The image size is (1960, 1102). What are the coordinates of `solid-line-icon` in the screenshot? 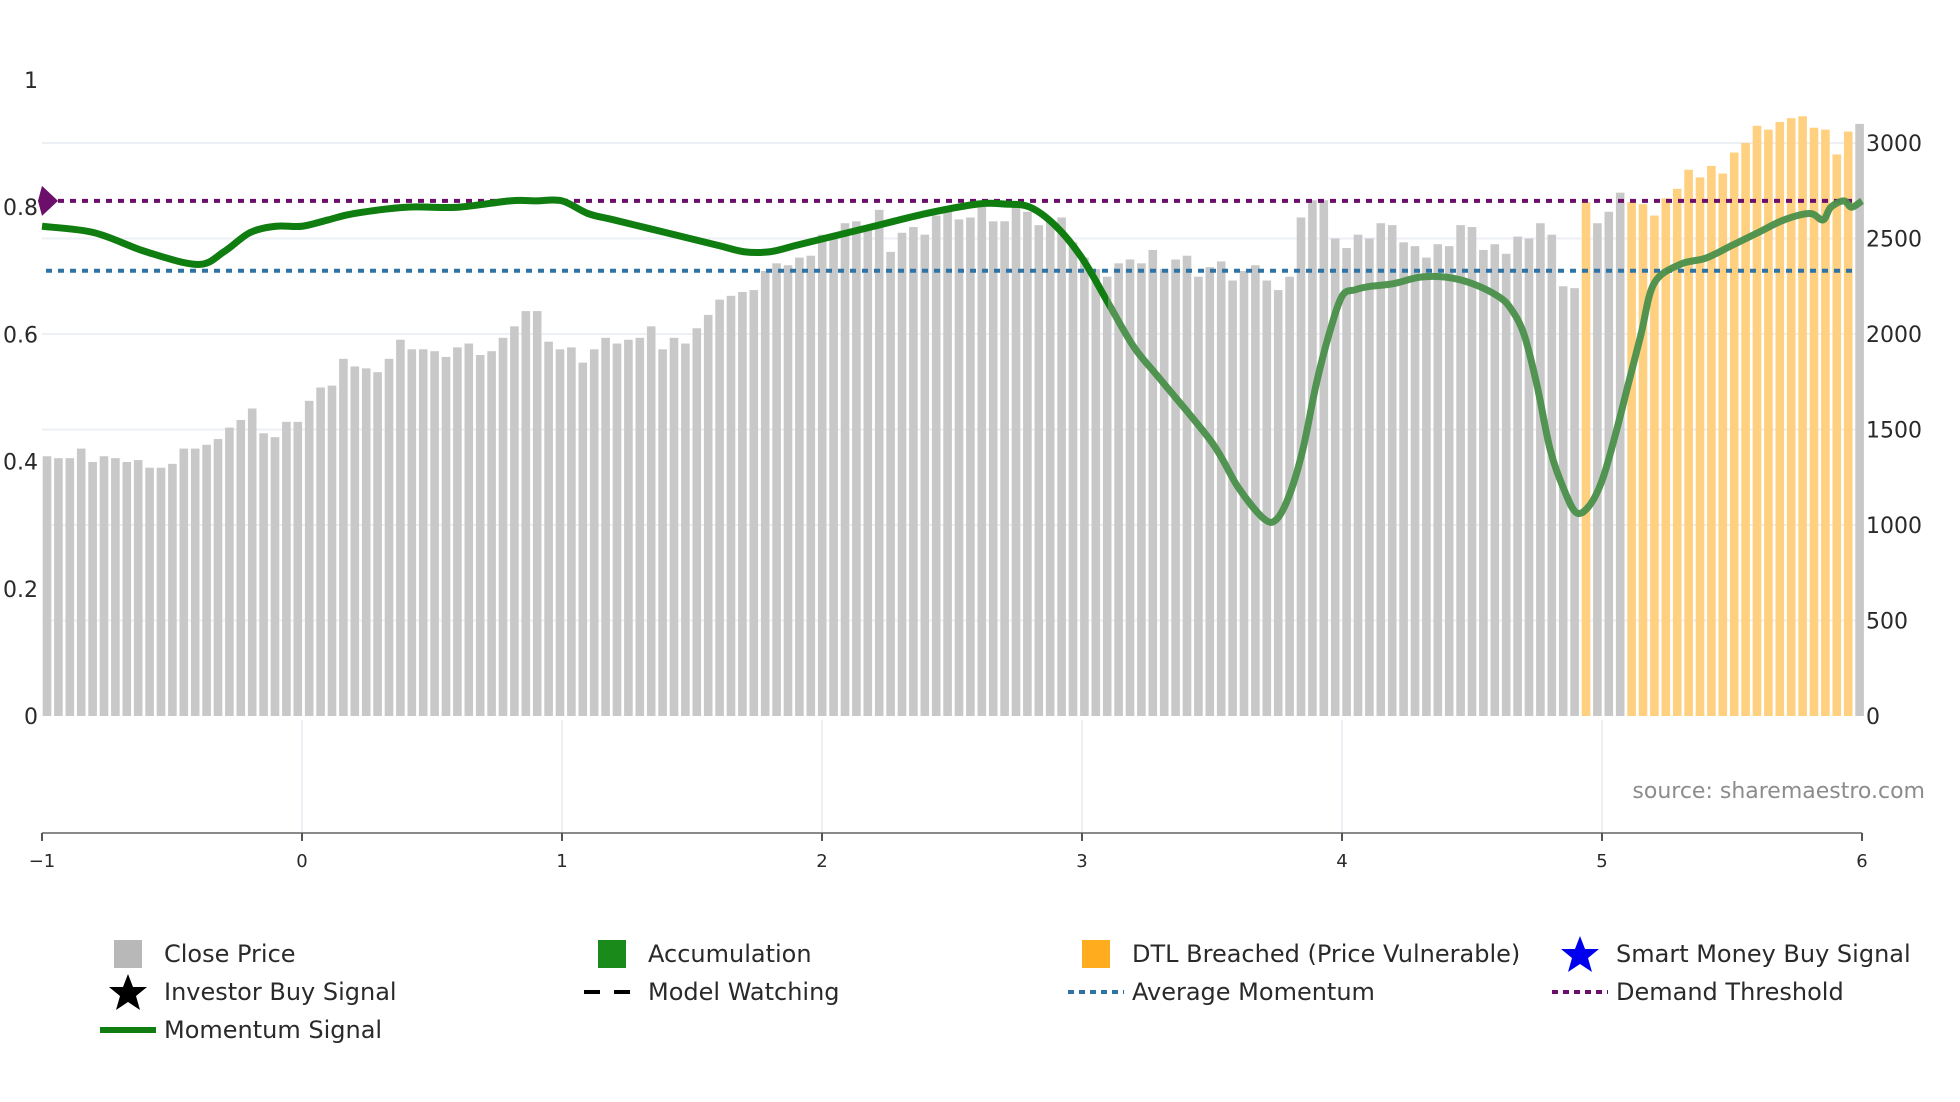 It's located at (128, 1030).